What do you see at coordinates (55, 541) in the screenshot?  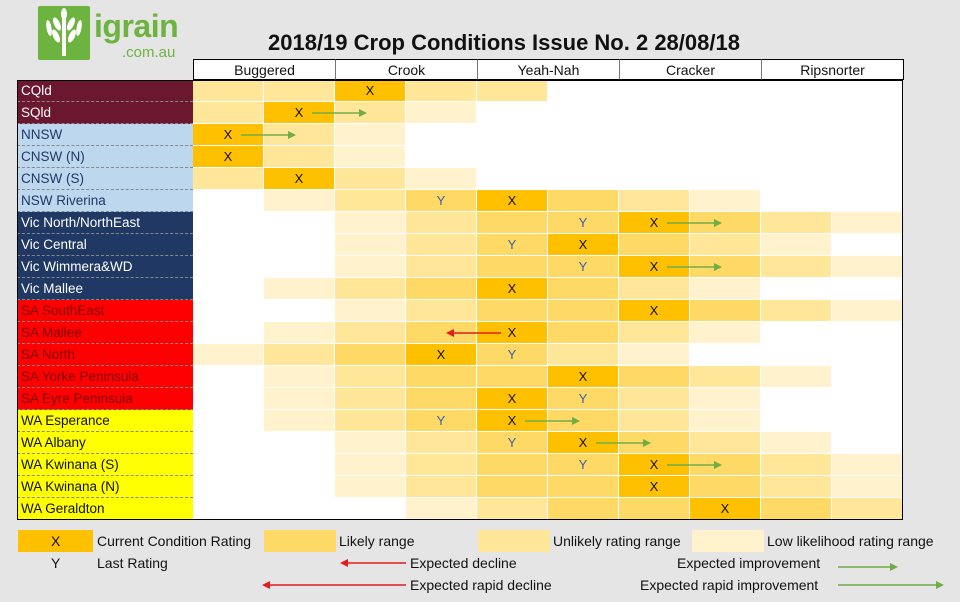 I see `legend-current-swatch` at bounding box center [55, 541].